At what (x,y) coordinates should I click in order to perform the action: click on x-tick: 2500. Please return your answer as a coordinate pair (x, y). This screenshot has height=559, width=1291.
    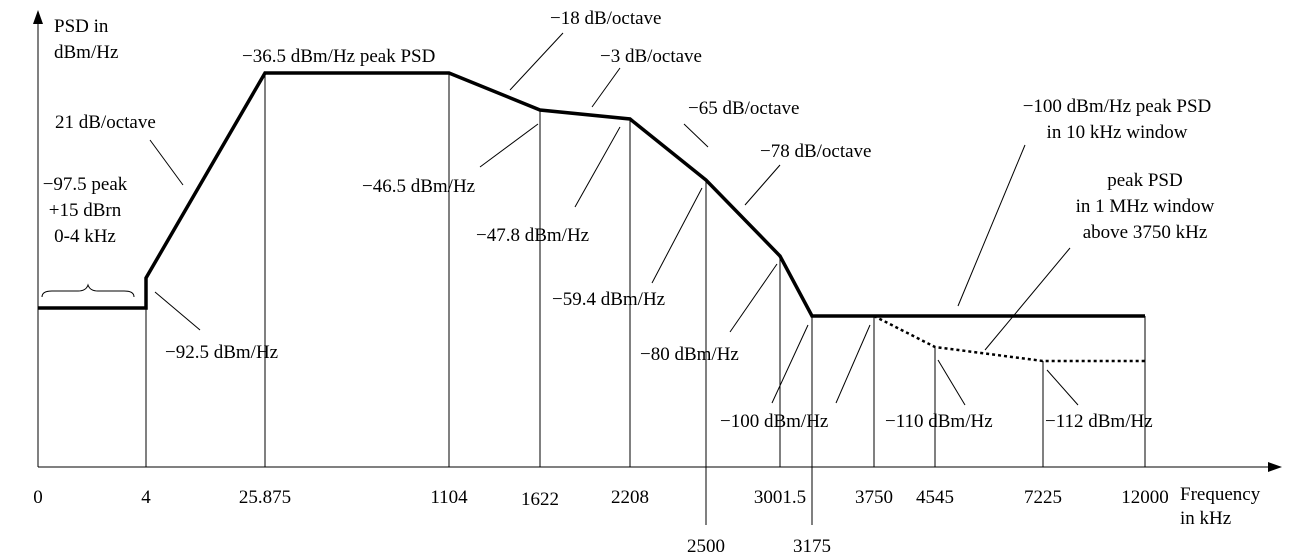
    Looking at the image, I should click on (706, 546).